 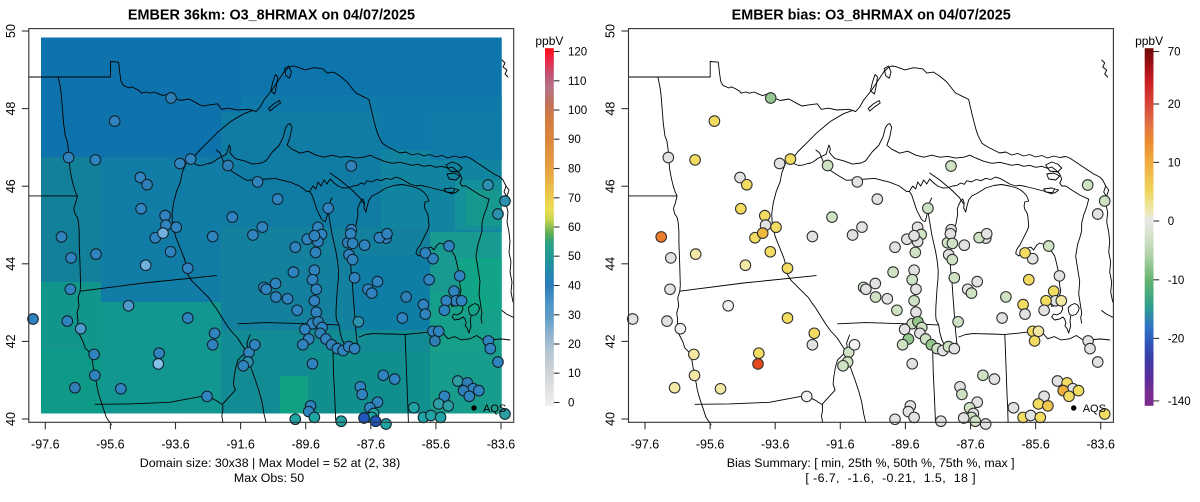 What do you see at coordinates (871, 16) in the screenshot?
I see `svg-text:EMBER bias: O3_8HRMAX on 04/07: EMBER bias: O3_8HRMAX on 04/07/2025` at bounding box center [871, 16].